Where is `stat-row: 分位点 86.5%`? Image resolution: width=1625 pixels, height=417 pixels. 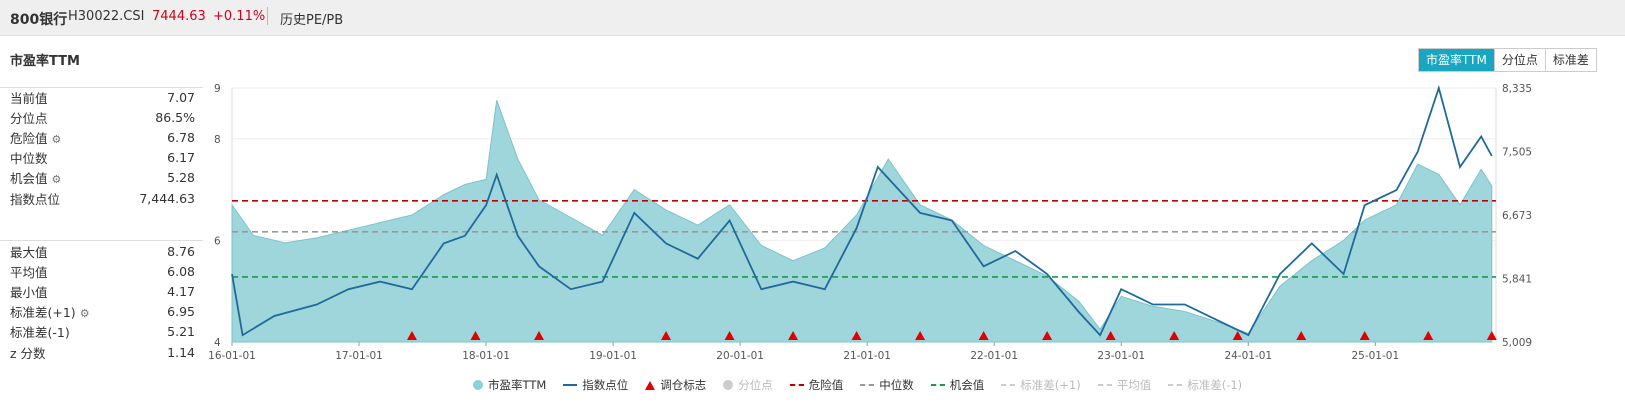 stat-row: 分位点 86.5% is located at coordinates (102, 117).